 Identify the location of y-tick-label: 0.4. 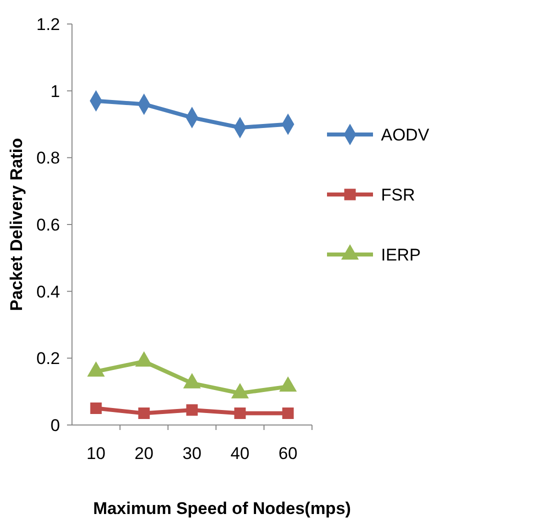
(48, 292).